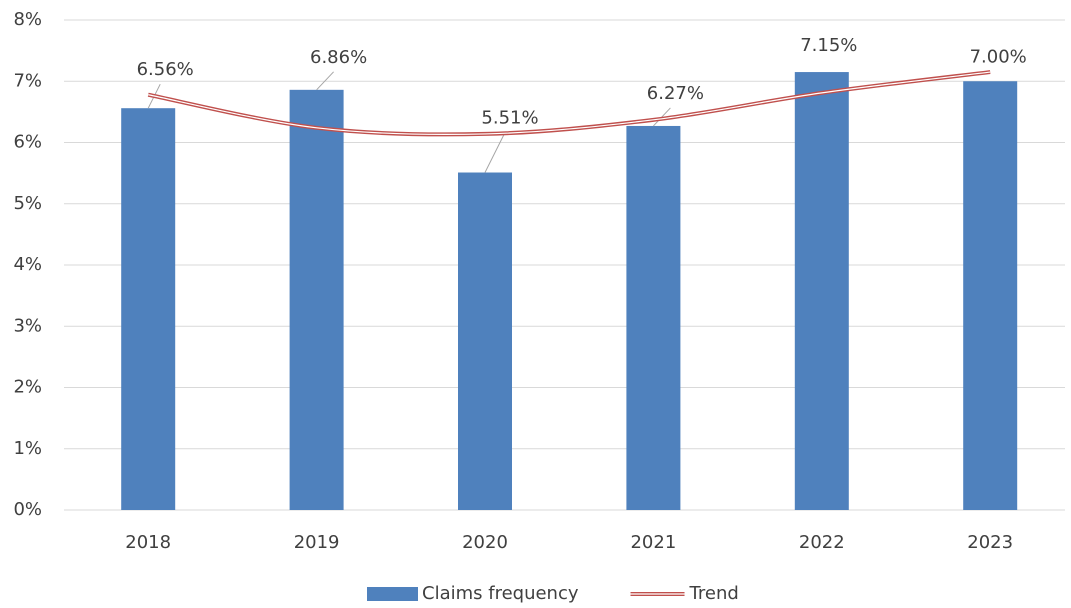 This screenshot has height=608, width=1071. Describe the element at coordinates (27, 142) in the screenshot. I see `y-tick-label: 6%` at that location.